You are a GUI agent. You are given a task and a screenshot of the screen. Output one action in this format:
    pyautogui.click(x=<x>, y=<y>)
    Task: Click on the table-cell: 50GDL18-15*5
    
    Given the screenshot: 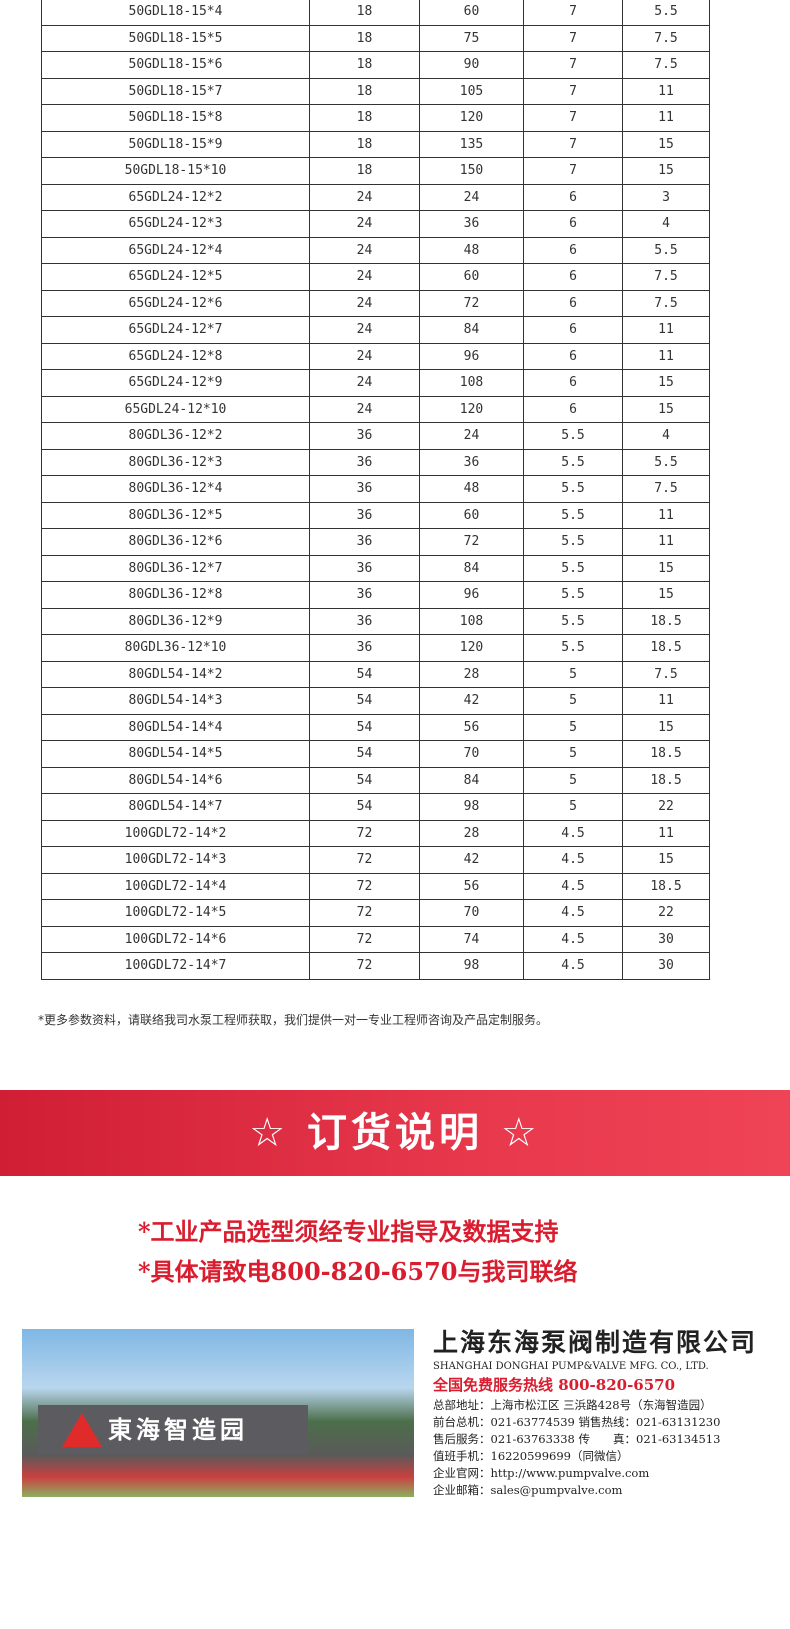 What is the action you would take?
    pyautogui.click(x=175, y=38)
    